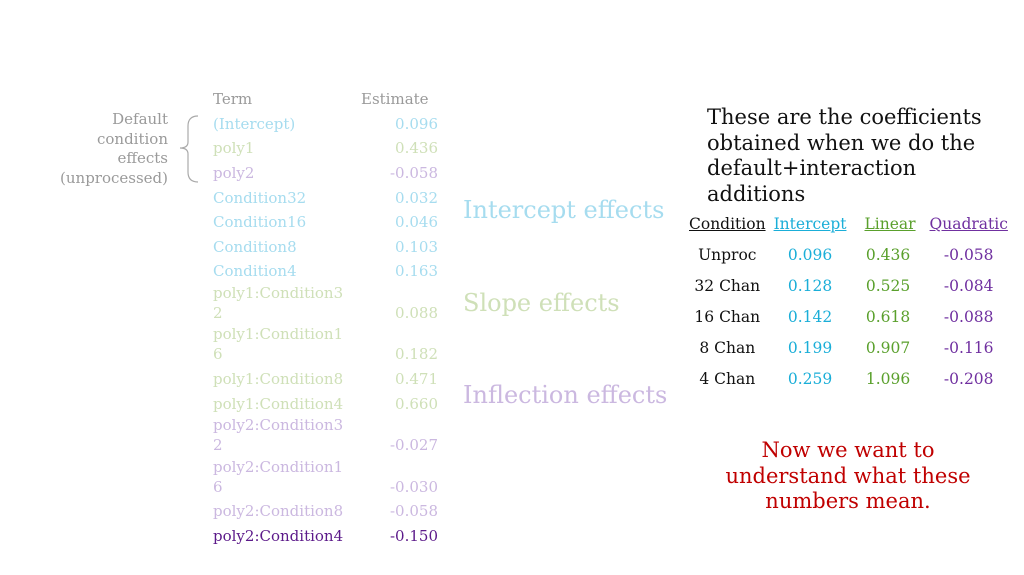 The image size is (1024, 575). What do you see at coordinates (234, 173) in the screenshot?
I see `term-cell: poly2` at bounding box center [234, 173].